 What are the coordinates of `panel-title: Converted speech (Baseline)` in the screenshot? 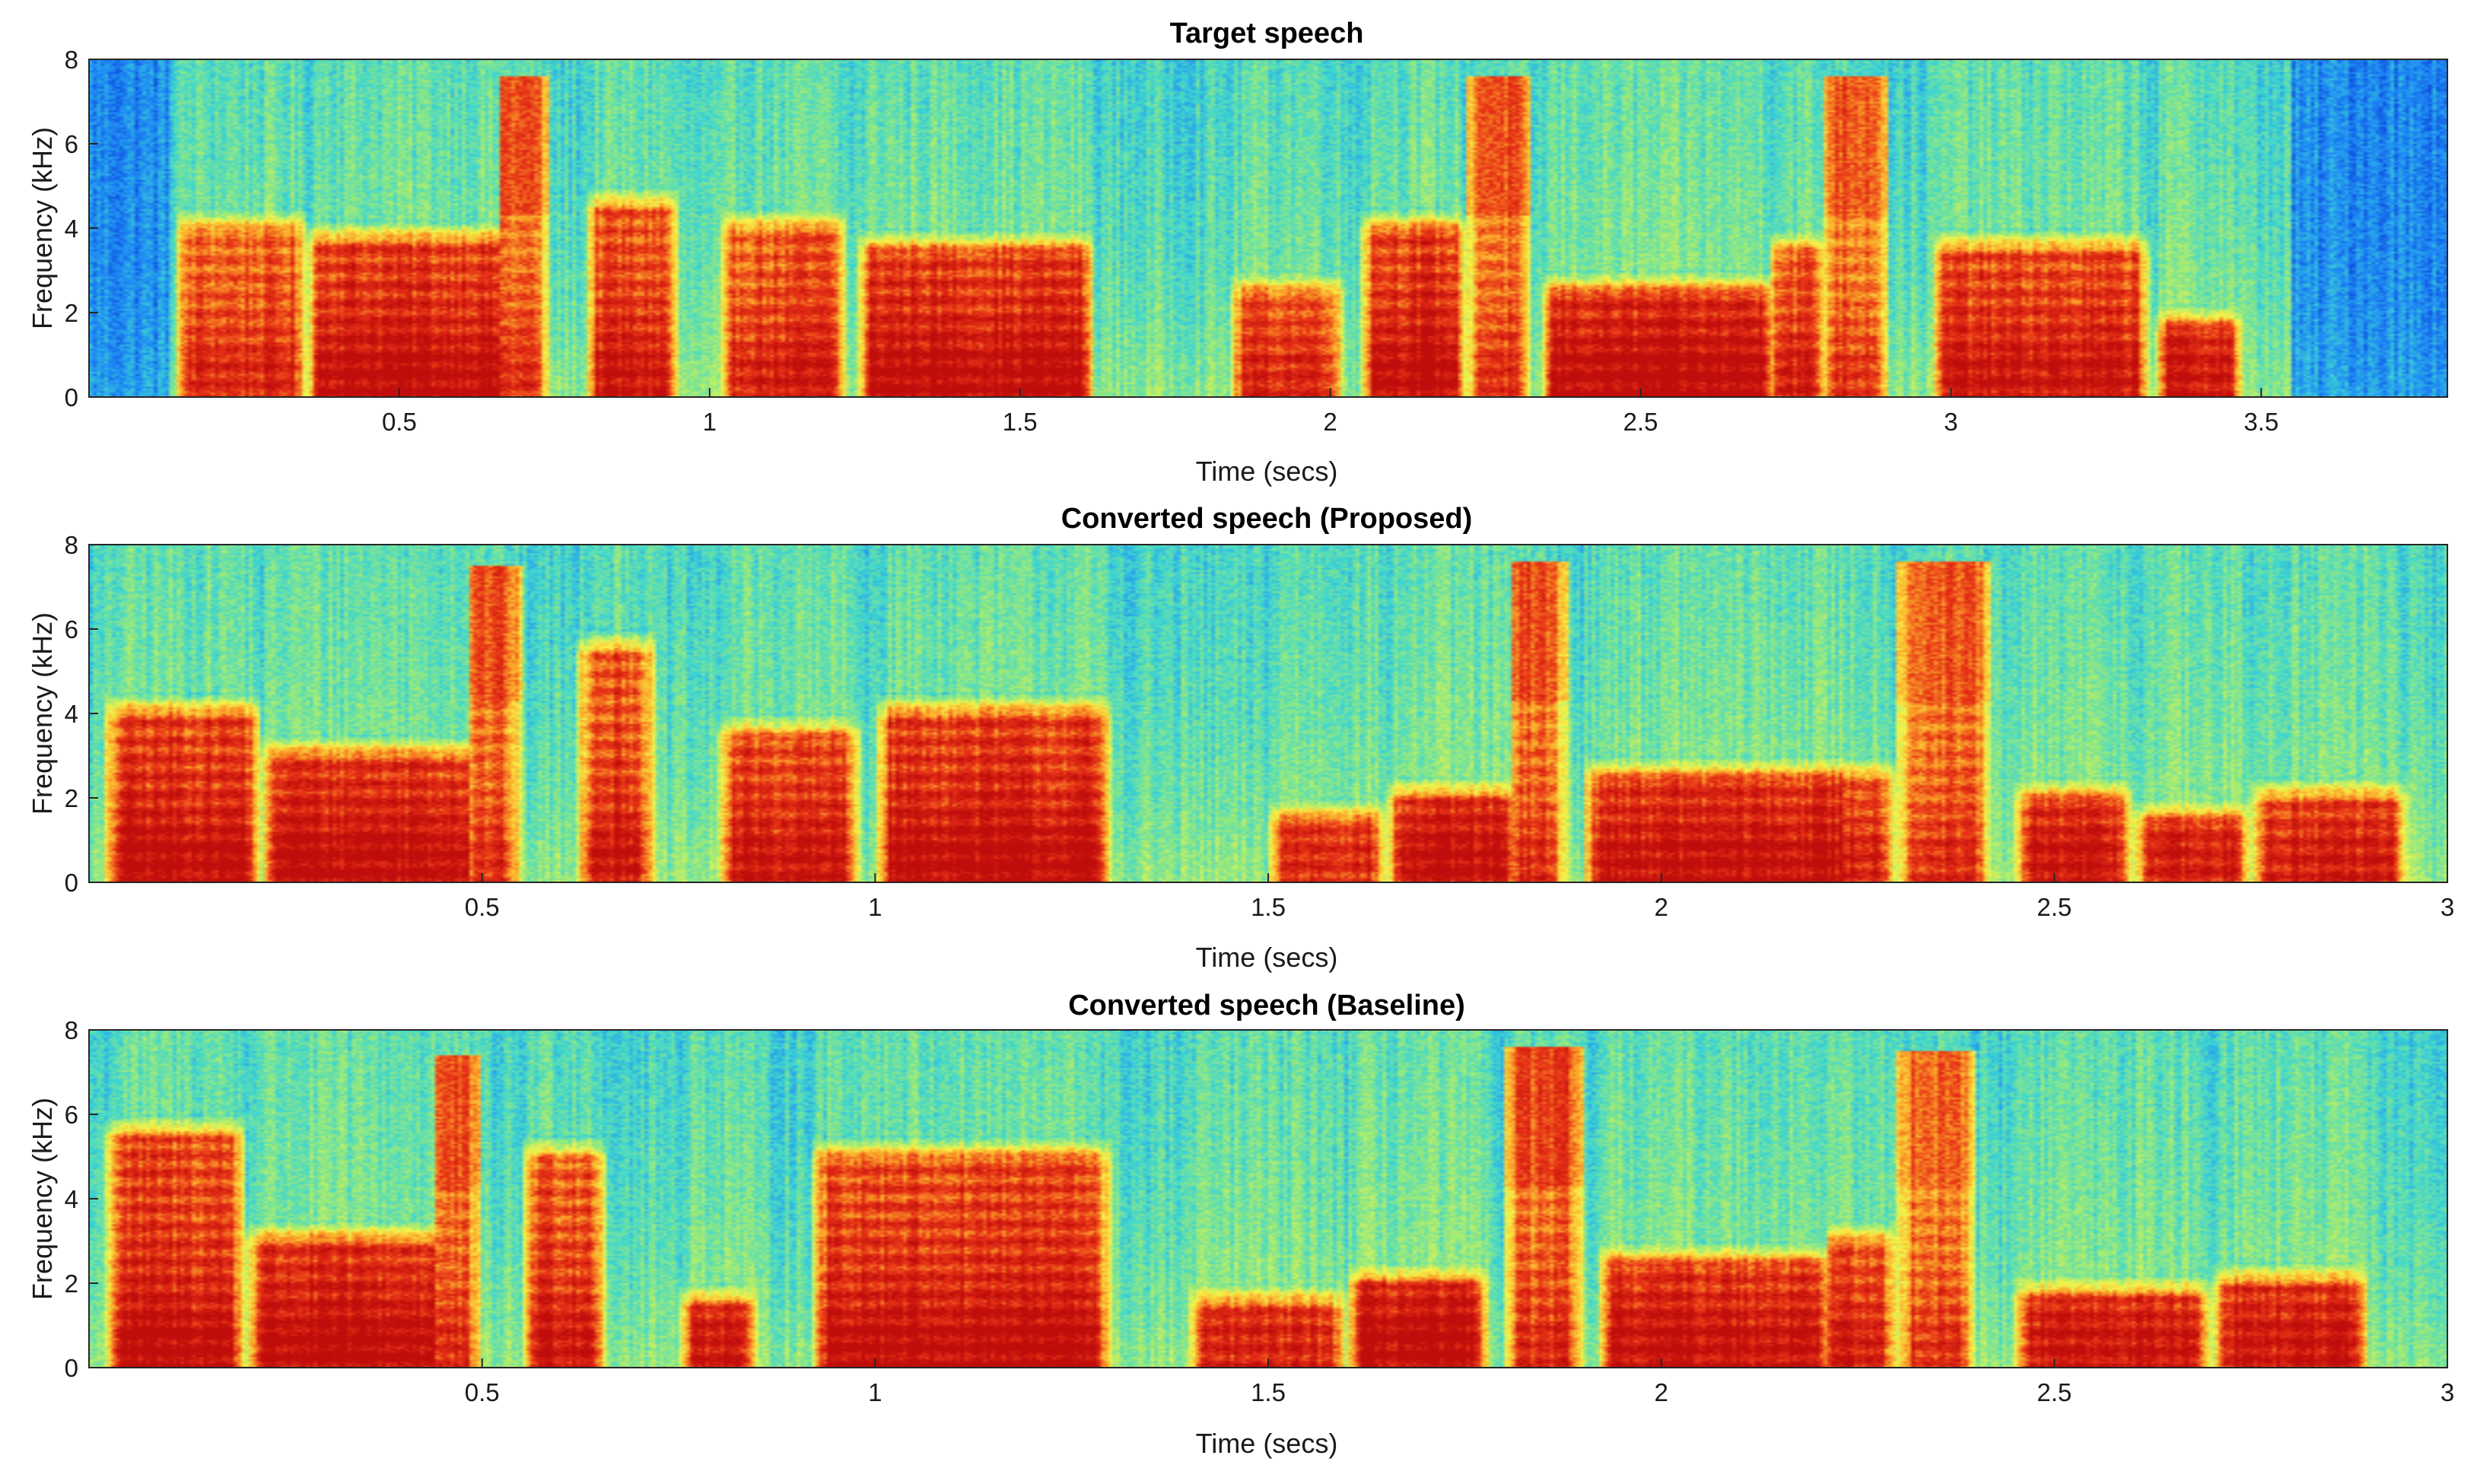 It's located at (1266, 1006).